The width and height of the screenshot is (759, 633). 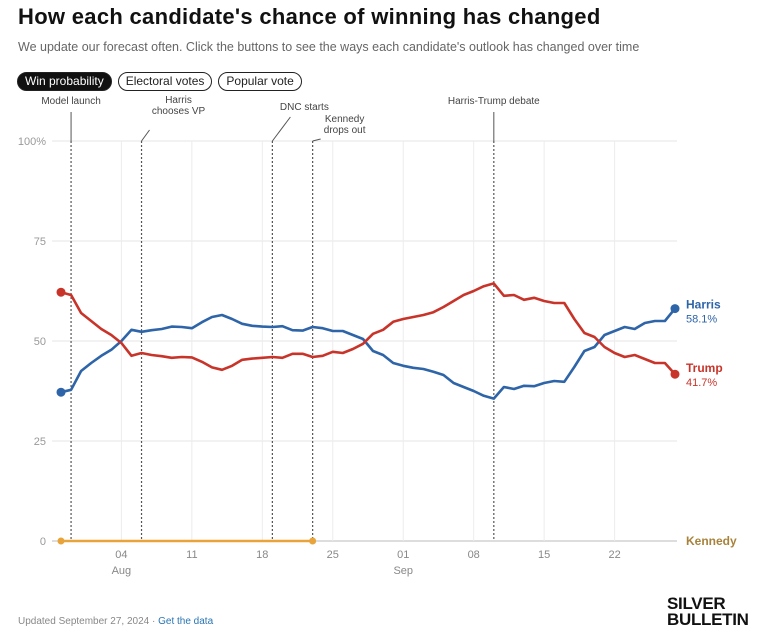 I want to click on x-tick-label: 25, so click(x=333, y=555).